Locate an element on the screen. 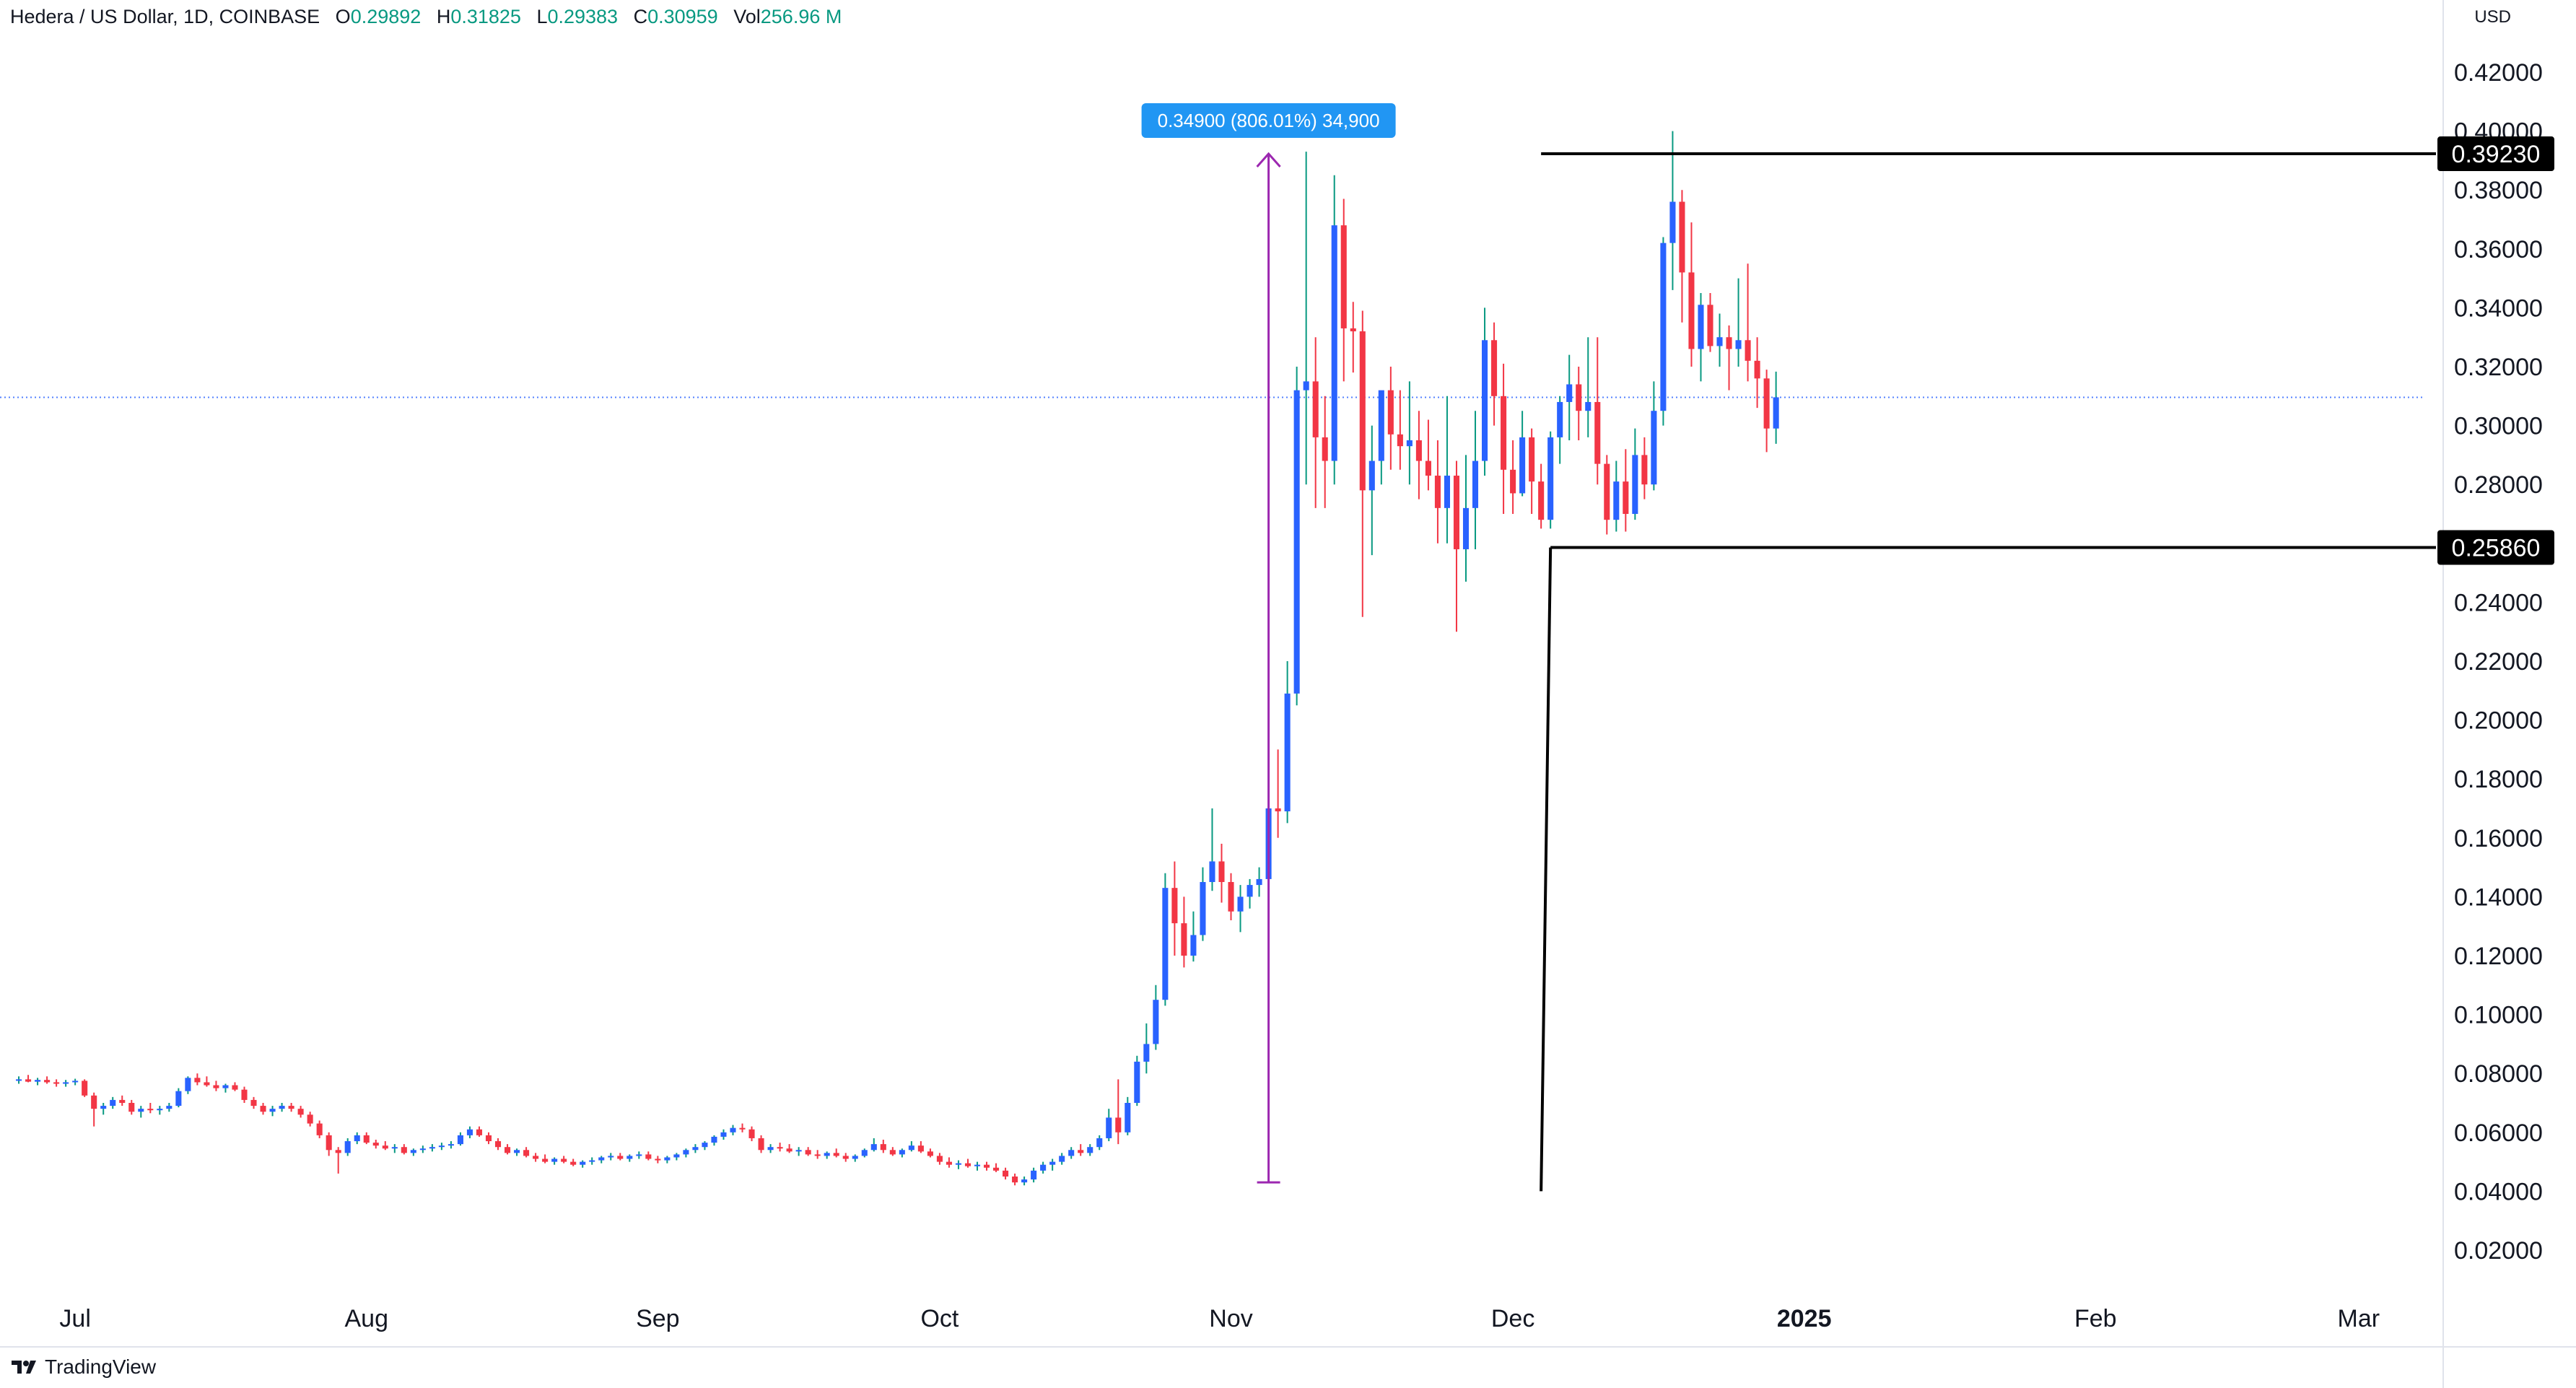 The image size is (2576, 1388). close-value: 0.30959 is located at coordinates (682, 16).